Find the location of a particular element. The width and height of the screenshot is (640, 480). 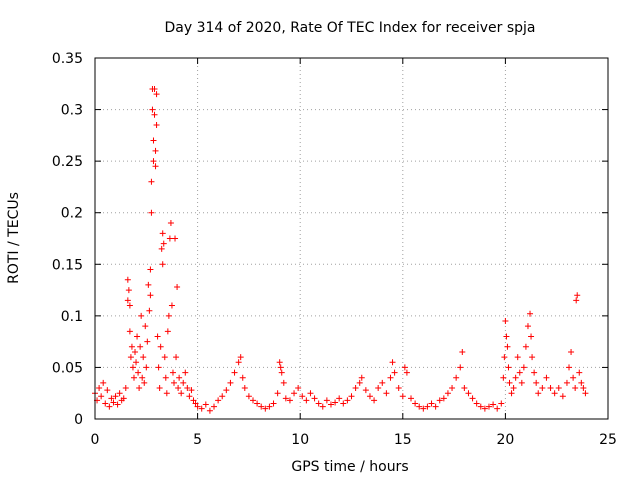

y-tick-label: 0.35 is located at coordinates (67, 59).